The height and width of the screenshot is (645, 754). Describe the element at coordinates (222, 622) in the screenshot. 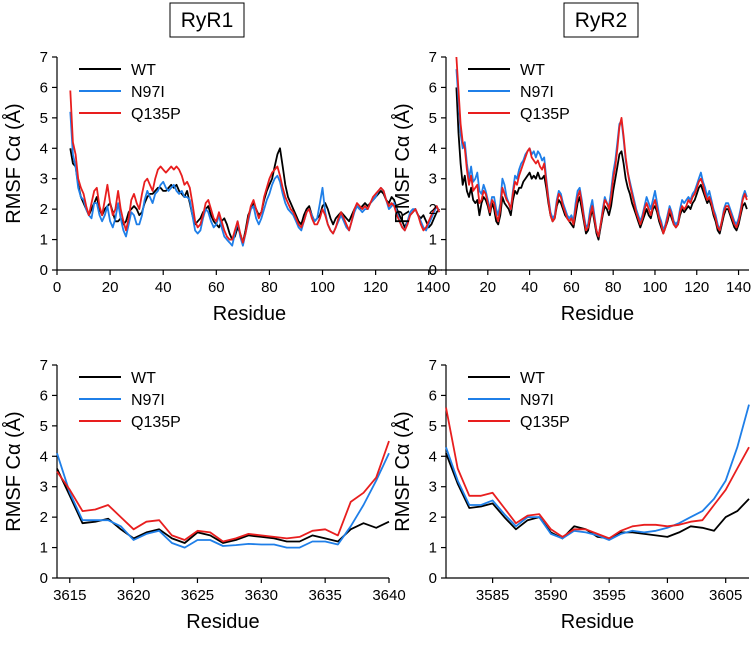

I see `p2-x-axis-label: Residue` at that location.